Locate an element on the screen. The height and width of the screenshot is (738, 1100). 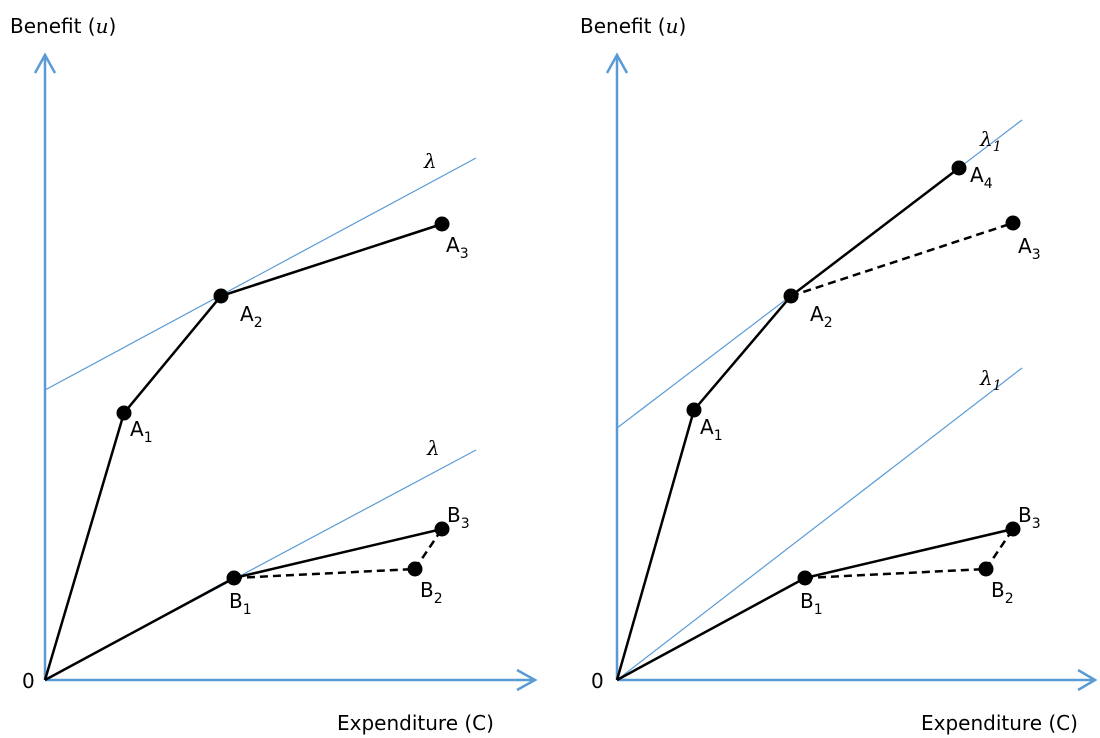
right-origin-label: 0 is located at coordinates (597, 681).